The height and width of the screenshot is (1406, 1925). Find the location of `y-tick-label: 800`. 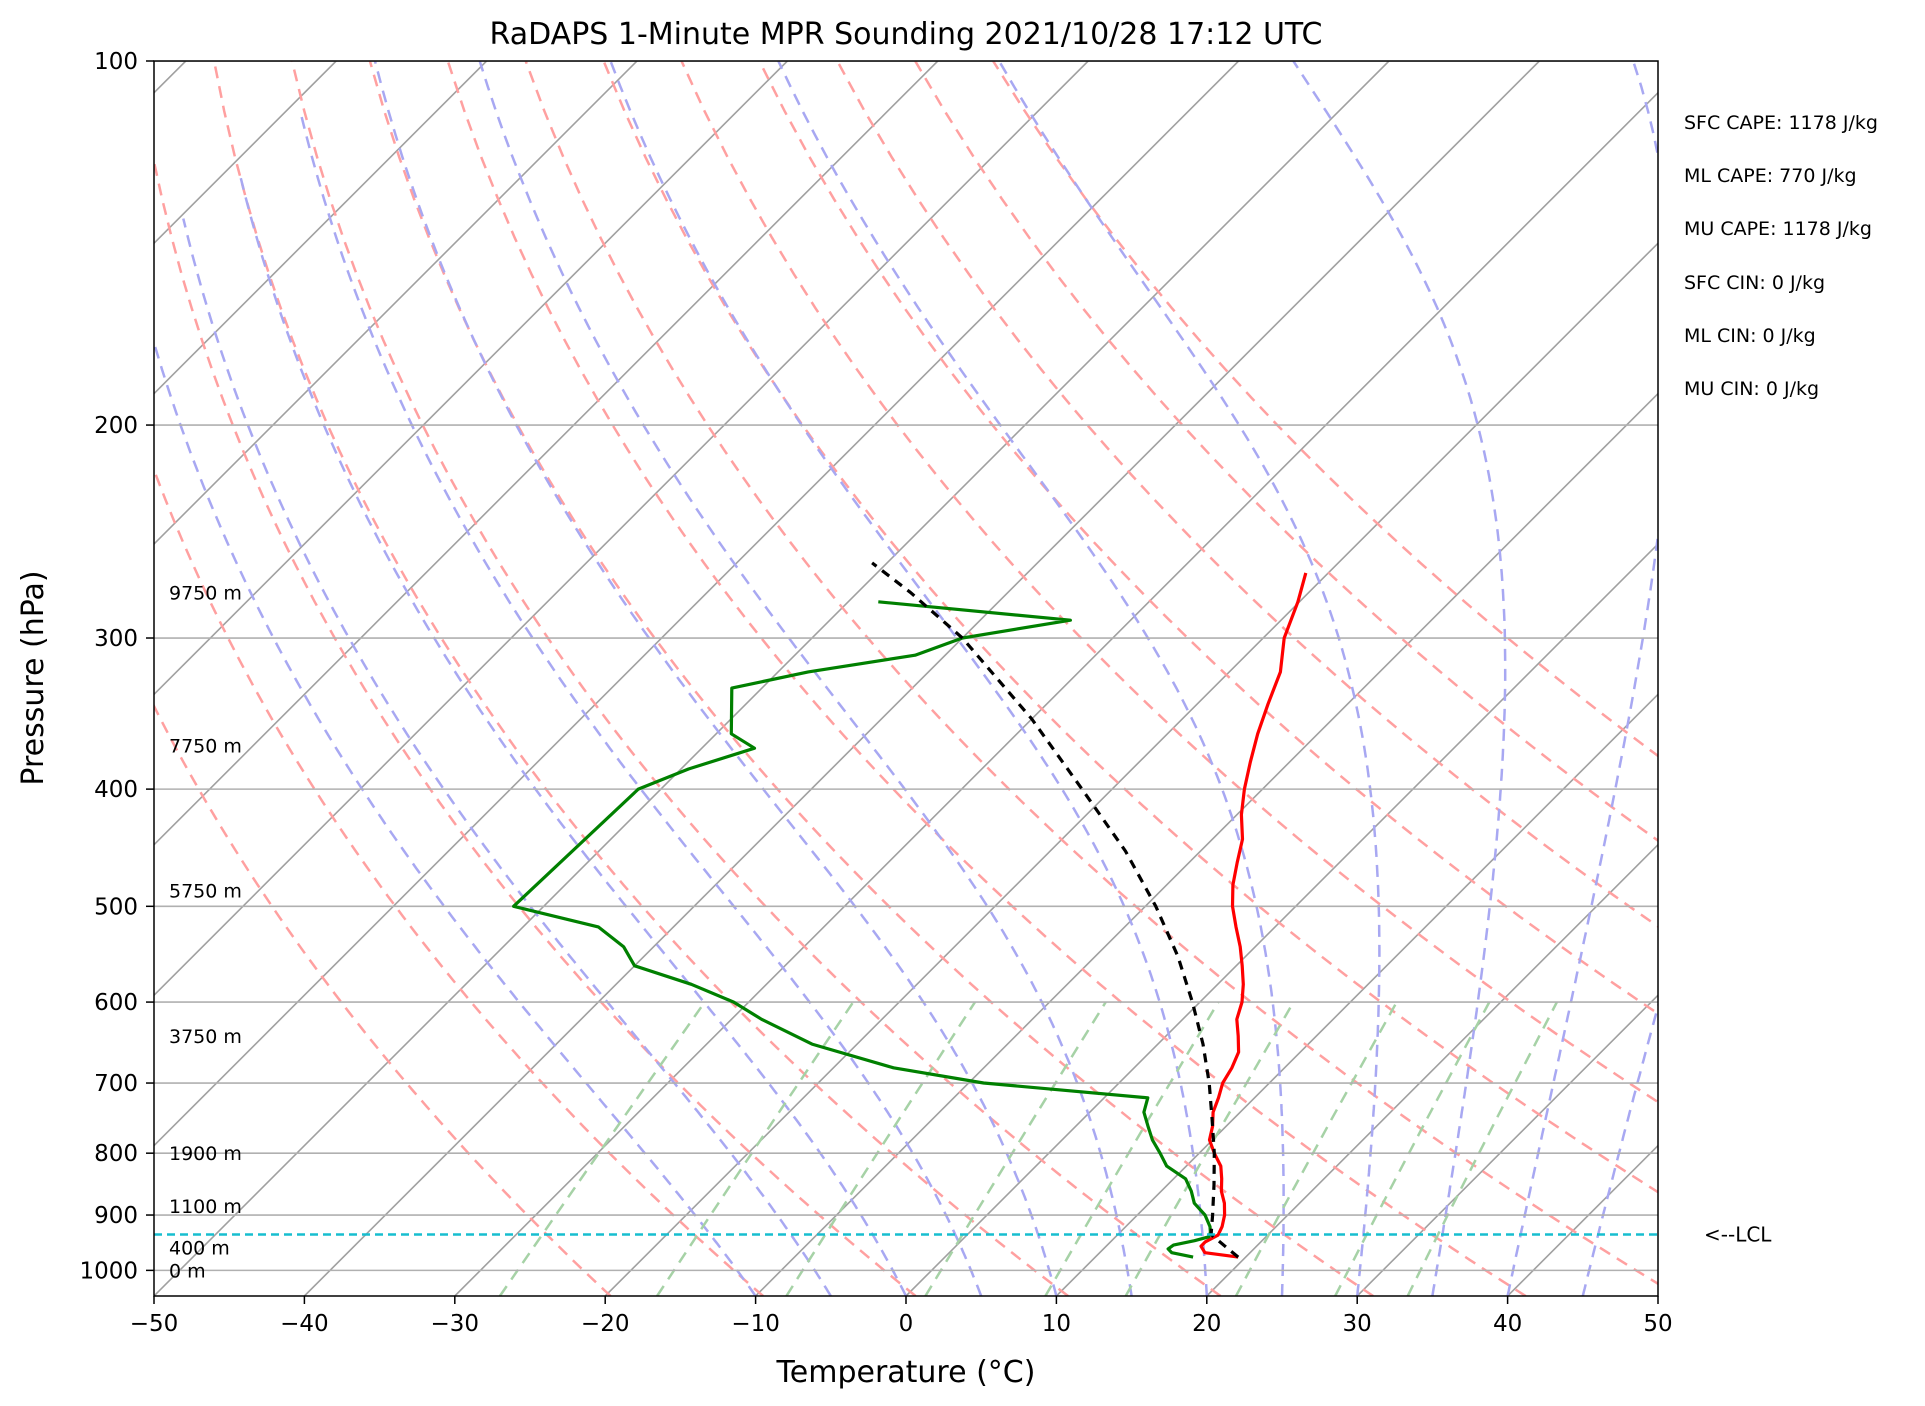

y-tick-label: 800 is located at coordinates (116, 1154).